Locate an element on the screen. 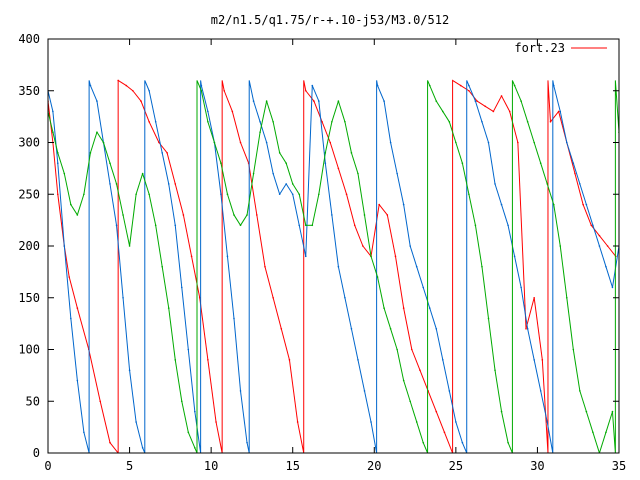 This screenshot has height=480, width=640. x-tick-label: 30 is located at coordinates (537, 466).